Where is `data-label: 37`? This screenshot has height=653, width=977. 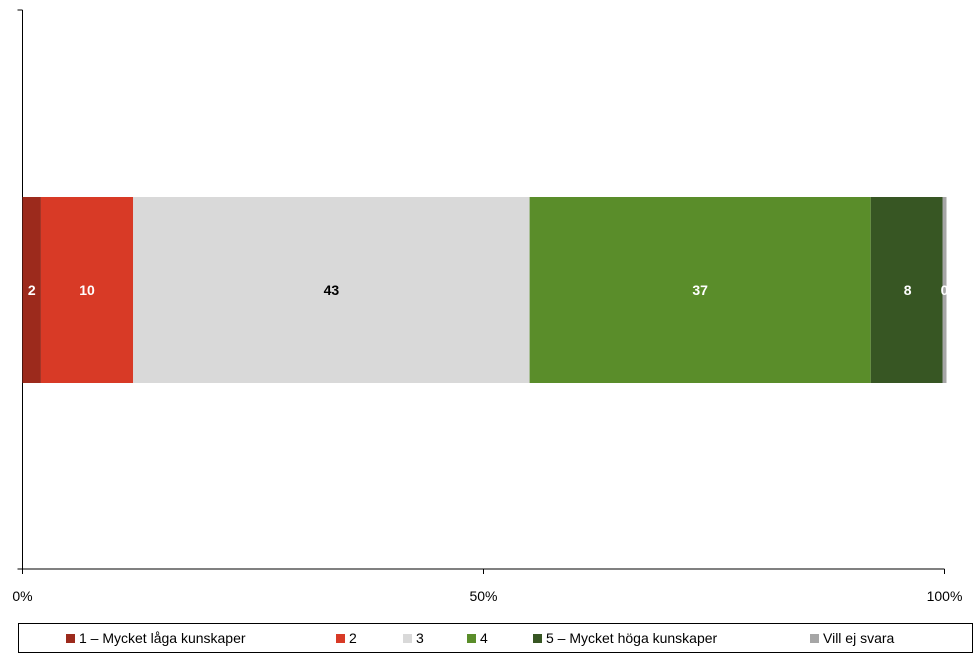
data-label: 37 is located at coordinates (700, 290).